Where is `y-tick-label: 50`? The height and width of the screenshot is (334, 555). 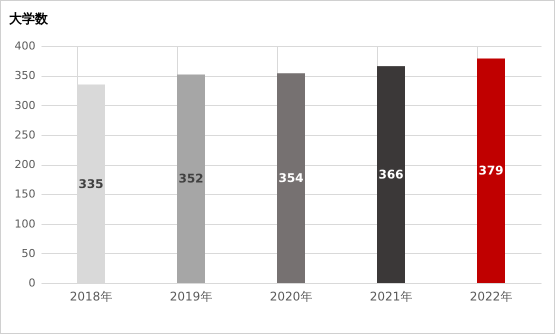
y-tick-label: 50 is located at coordinates (29, 253).